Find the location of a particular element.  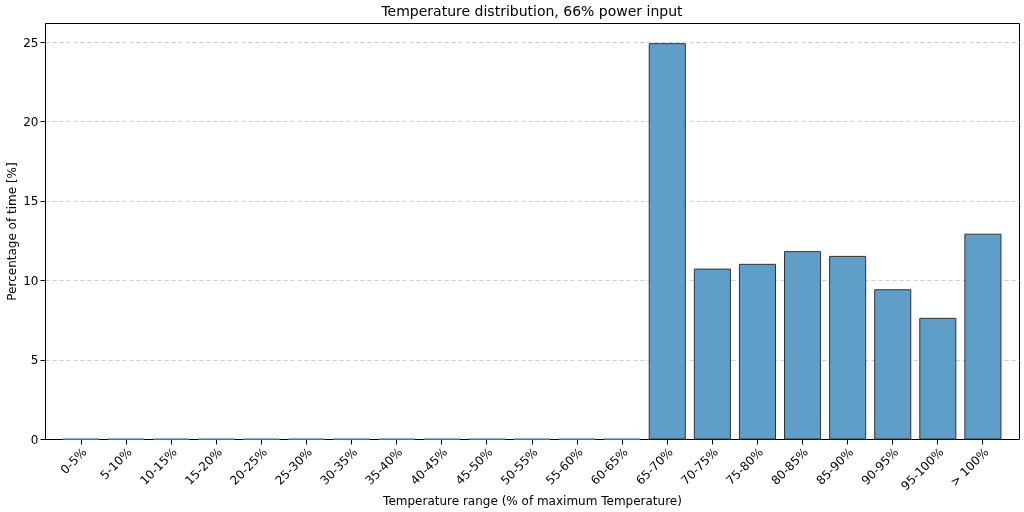

y-tick-label: 25 is located at coordinates (31, 42).